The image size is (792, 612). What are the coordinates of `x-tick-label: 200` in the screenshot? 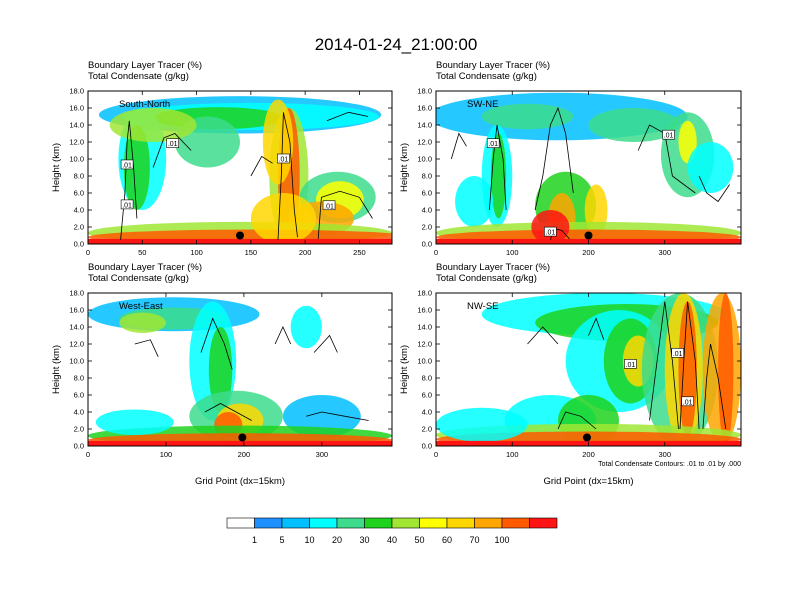 It's located at (588, 454).